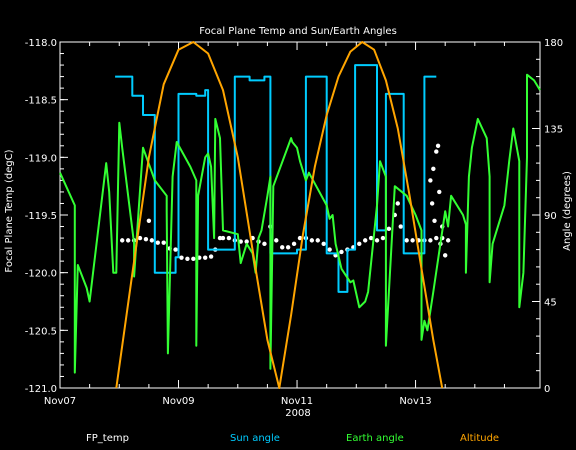  What do you see at coordinates (480, 438) in the screenshot?
I see `legend-item-altitude: Altitude` at bounding box center [480, 438].